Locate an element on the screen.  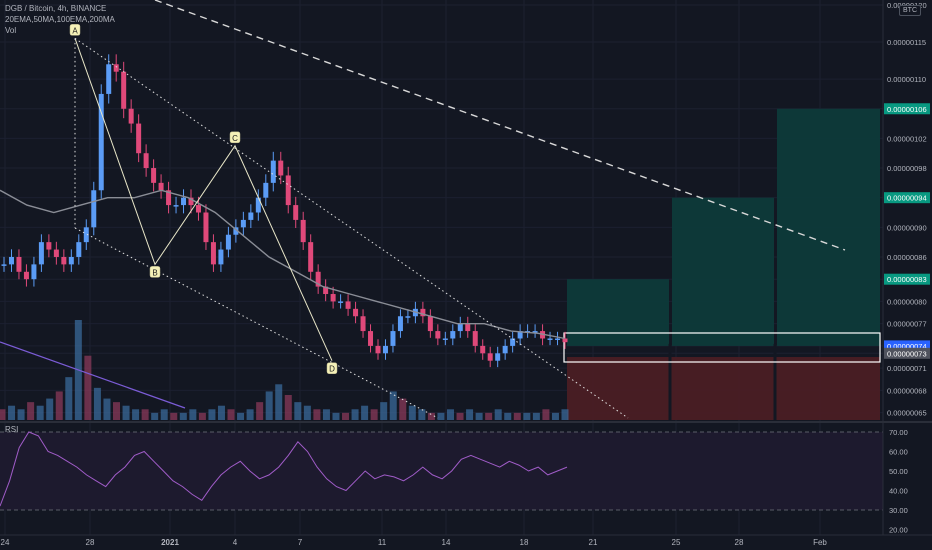
price-axis-label: 0.00000077 is located at coordinates (907, 324).